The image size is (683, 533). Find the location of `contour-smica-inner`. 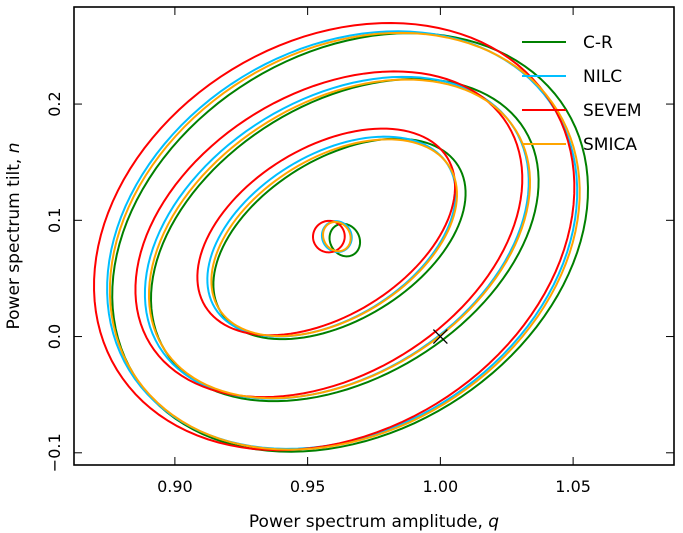

contour-smica-inner is located at coordinates (337, 236).